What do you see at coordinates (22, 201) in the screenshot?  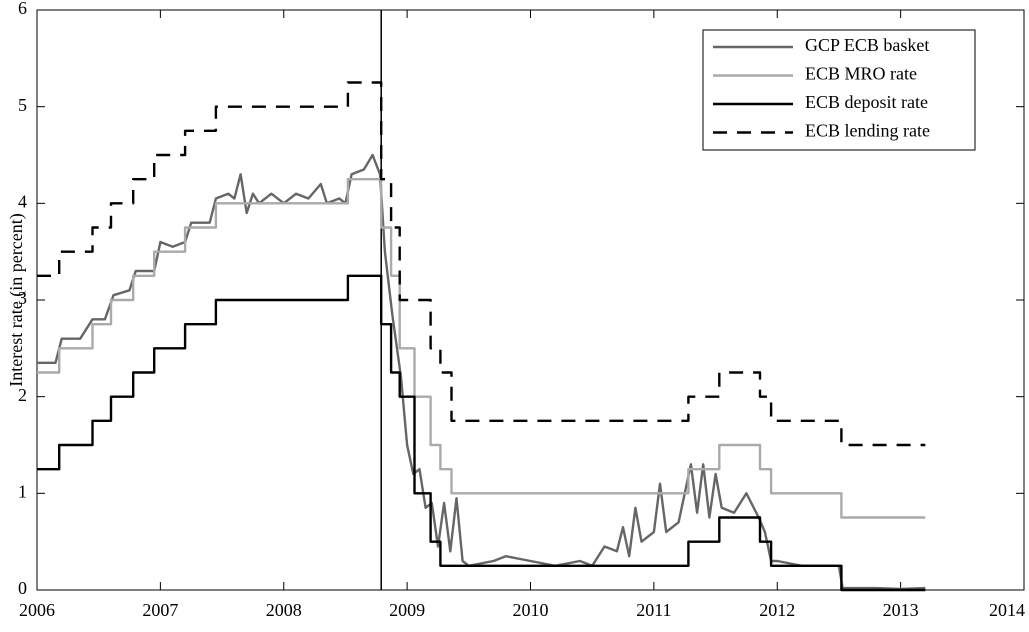 I see `y-tick-label: 4` at bounding box center [22, 201].